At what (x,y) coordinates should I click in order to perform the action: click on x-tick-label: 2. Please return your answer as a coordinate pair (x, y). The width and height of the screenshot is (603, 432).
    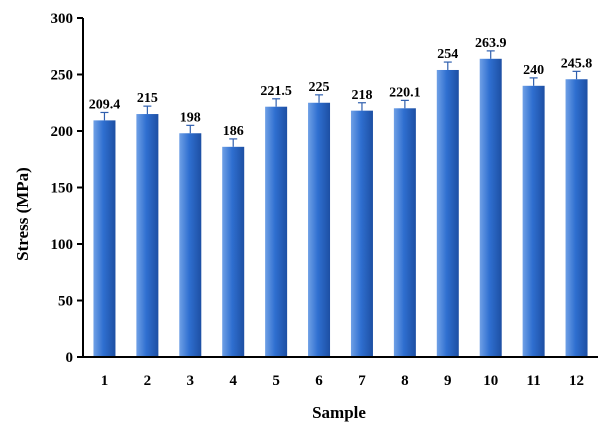
    Looking at the image, I should click on (148, 381).